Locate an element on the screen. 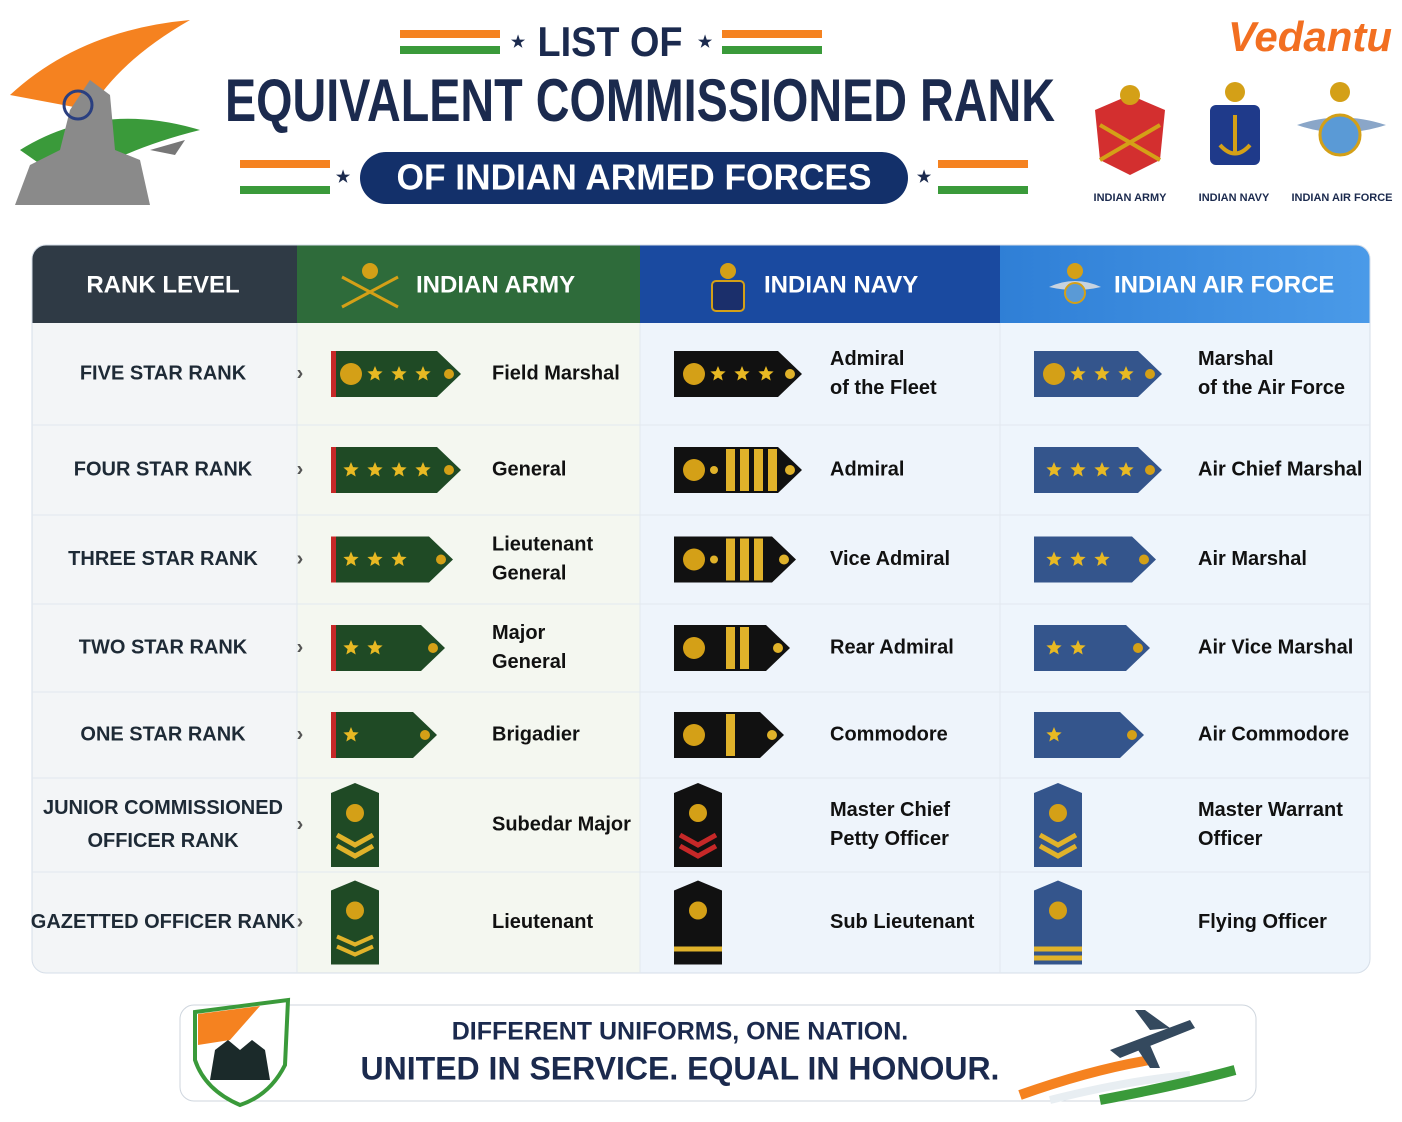 This screenshot has height=1122, width=1402. subtitle: OF INDIAN ARMED FORCES is located at coordinates (634, 177).